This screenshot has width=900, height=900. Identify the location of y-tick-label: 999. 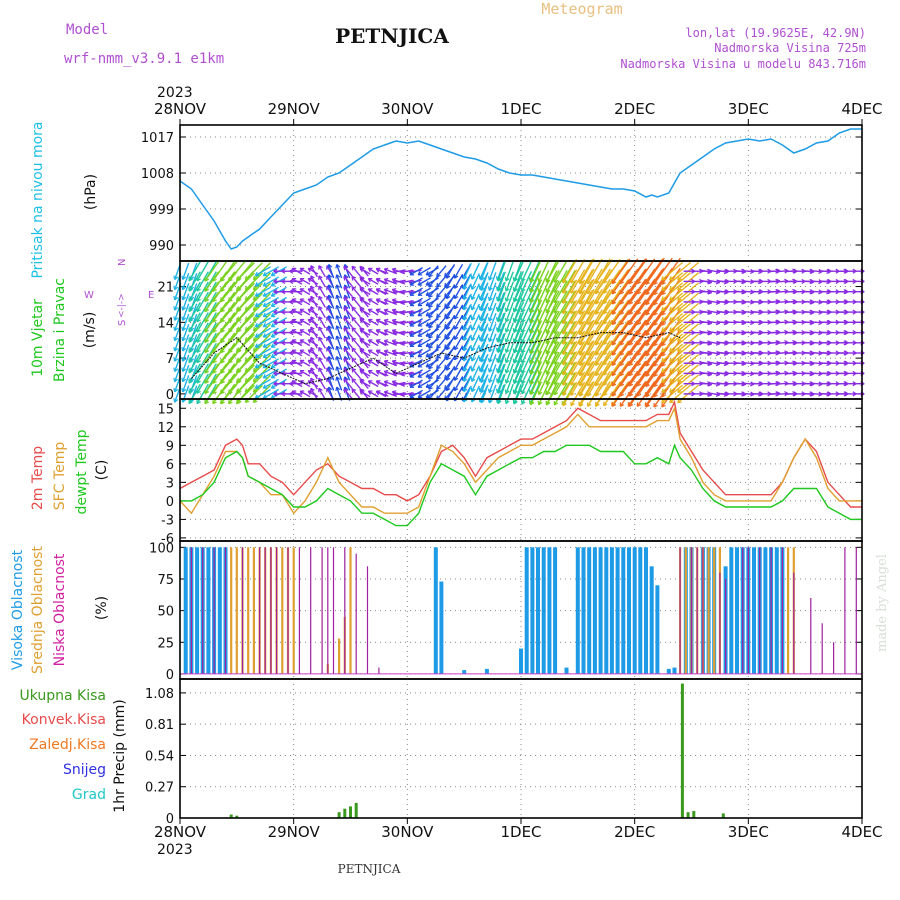
(161, 210).